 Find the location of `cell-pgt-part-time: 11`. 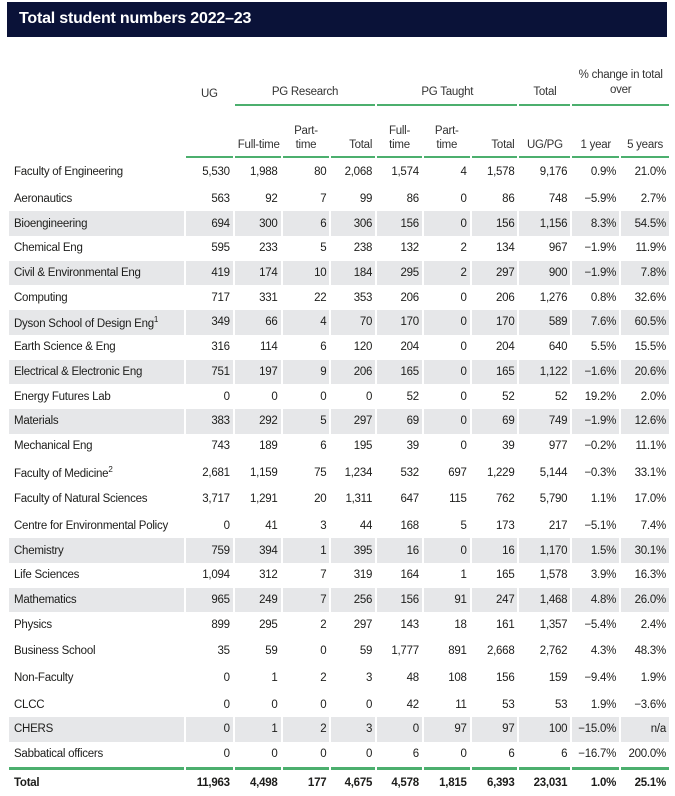

cell-pgt-part-time: 11 is located at coordinates (461, 704).